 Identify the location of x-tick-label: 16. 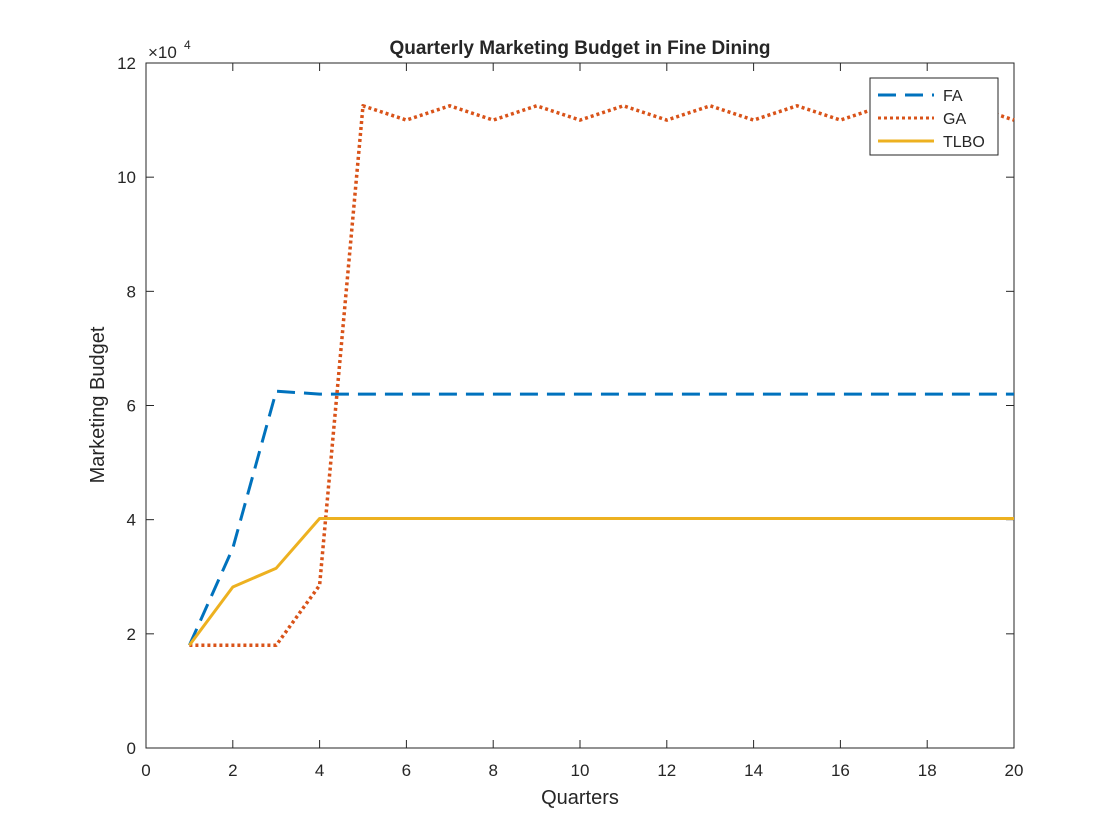
(840, 770).